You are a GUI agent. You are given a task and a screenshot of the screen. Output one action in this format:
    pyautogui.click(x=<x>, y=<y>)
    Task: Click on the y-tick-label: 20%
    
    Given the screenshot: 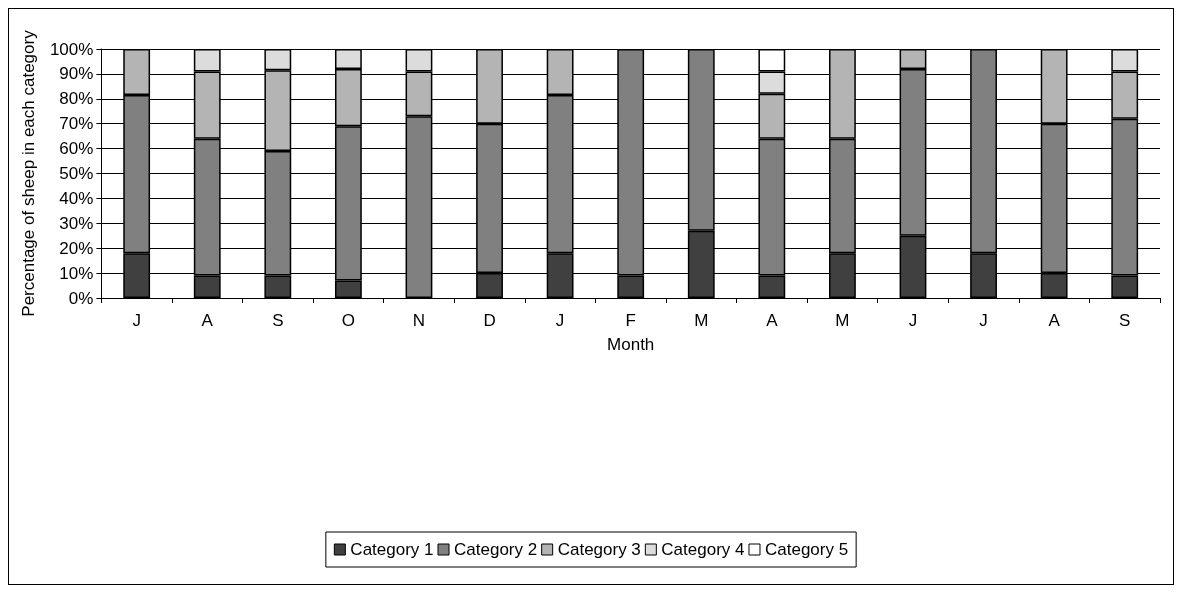 What is the action you would take?
    pyautogui.click(x=76, y=248)
    